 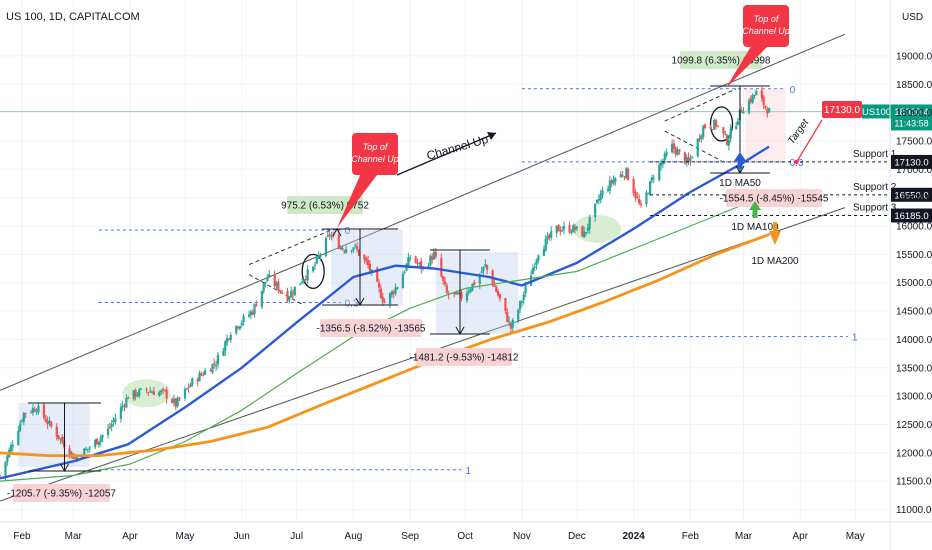 What do you see at coordinates (912, 17) in the screenshot?
I see `currency-label: USD` at bounding box center [912, 17].